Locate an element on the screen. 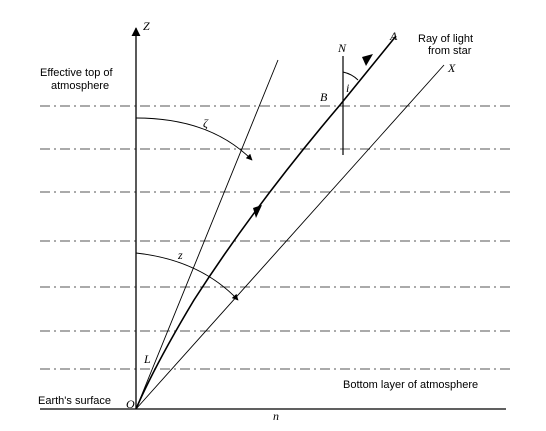 This screenshot has height=431, width=546. bottom-layer-label: Bottom layer of atmosphere is located at coordinates (410, 385).